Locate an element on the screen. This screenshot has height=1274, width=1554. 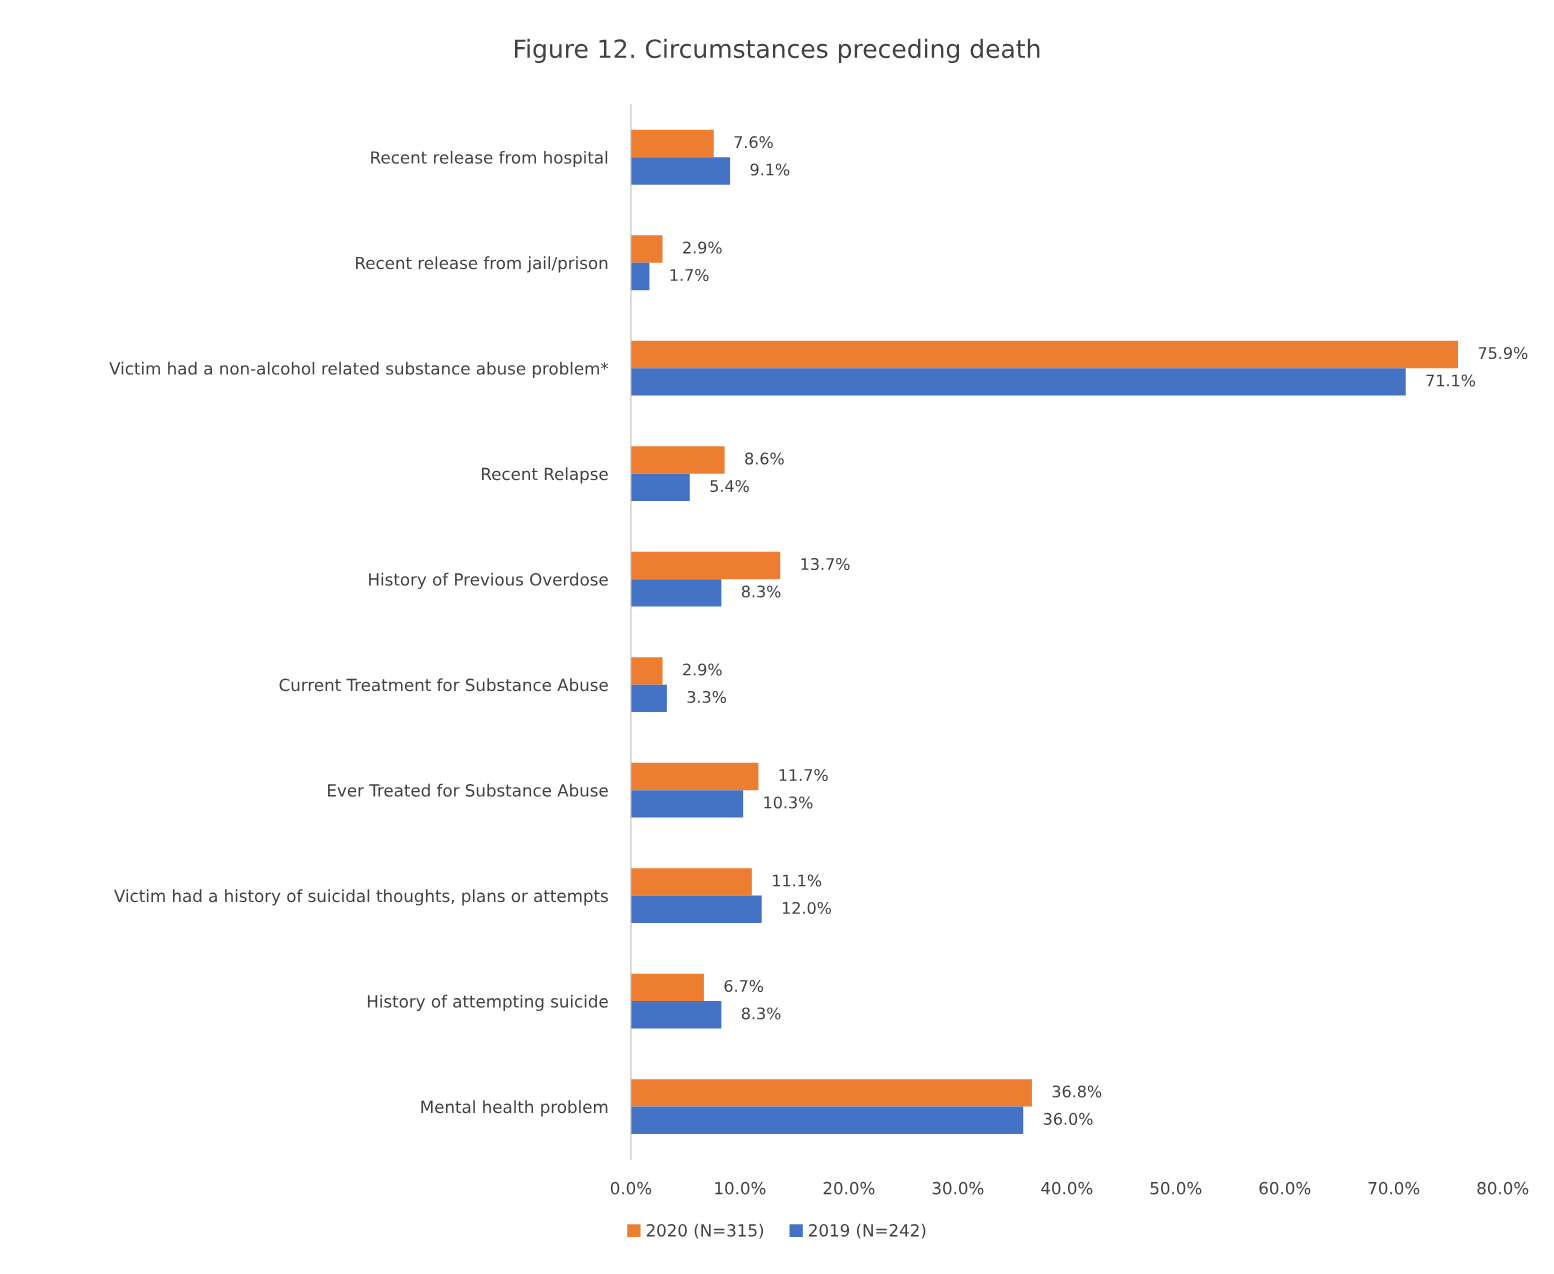
legend-label: 2020 (N=315) is located at coordinates (705, 1231).